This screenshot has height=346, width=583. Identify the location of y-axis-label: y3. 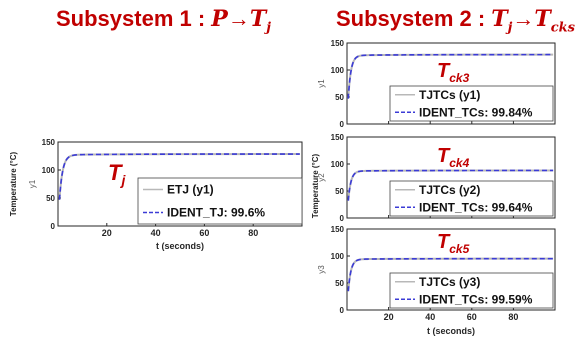
(321, 269).